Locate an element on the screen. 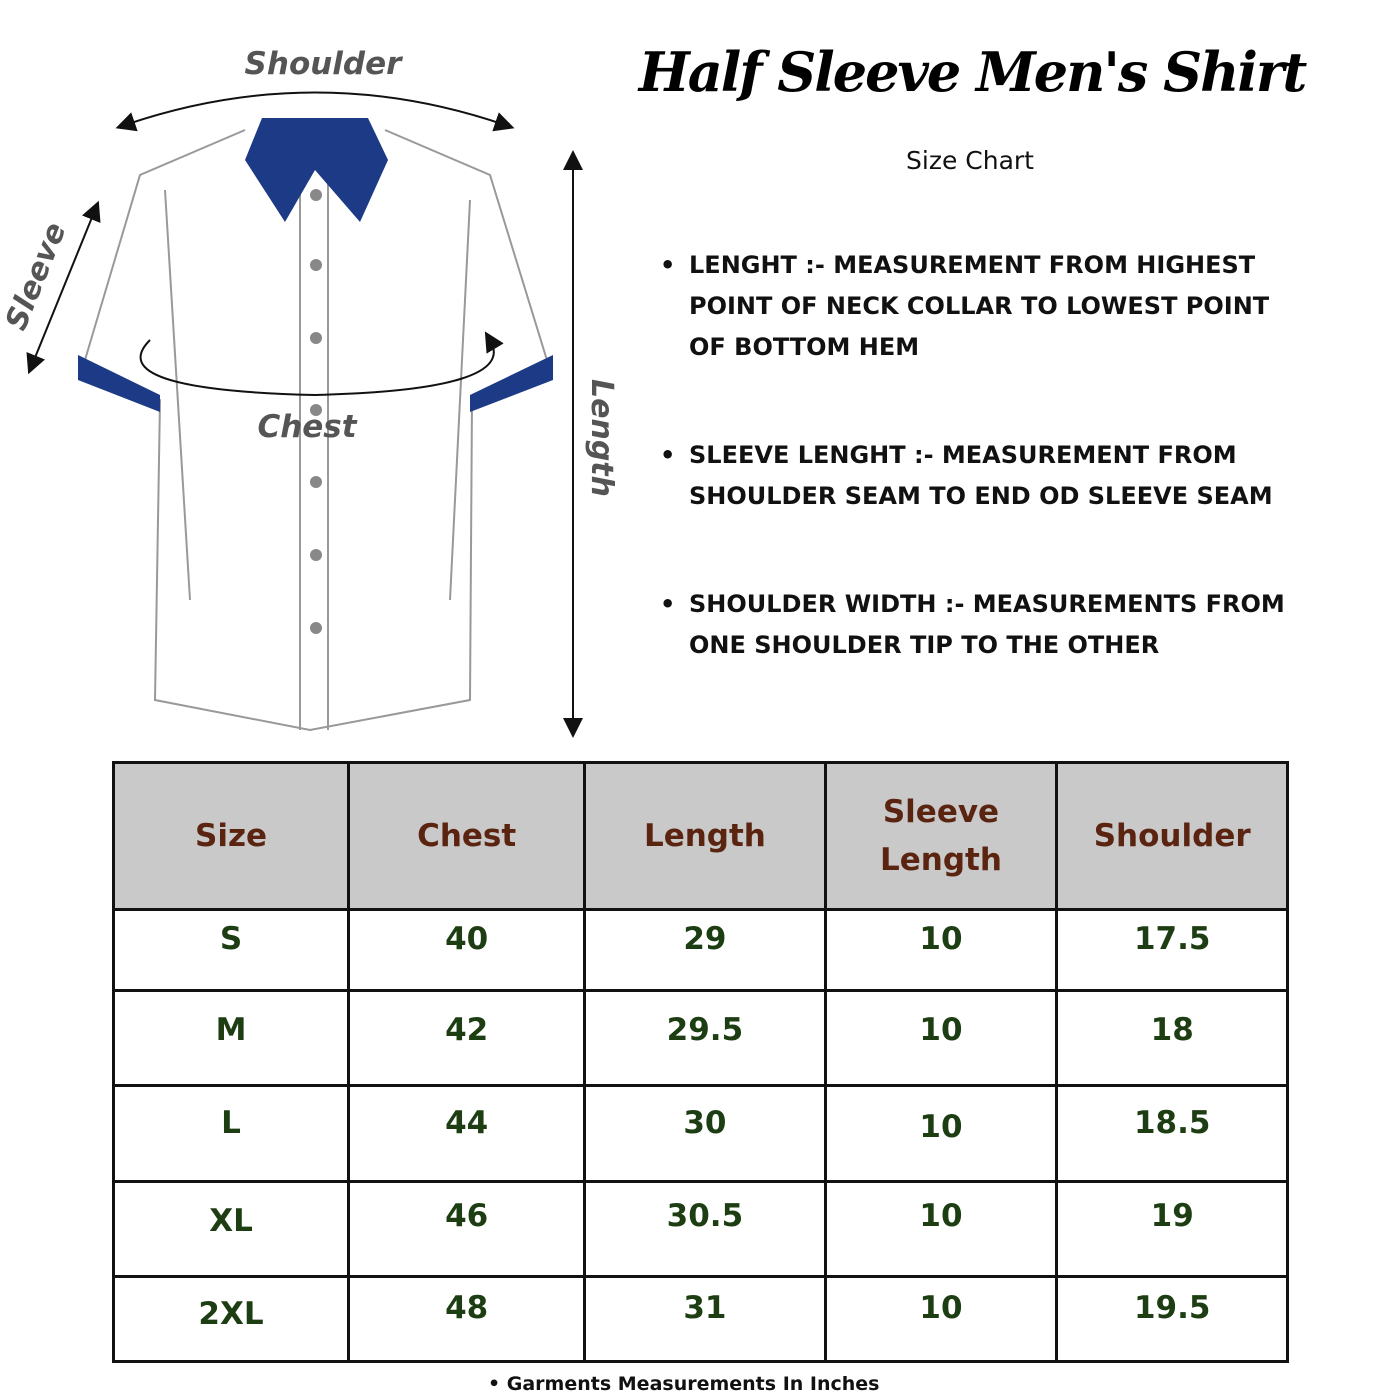 This screenshot has height=1400, width=1400. cell-size: M is located at coordinates (231, 1038).